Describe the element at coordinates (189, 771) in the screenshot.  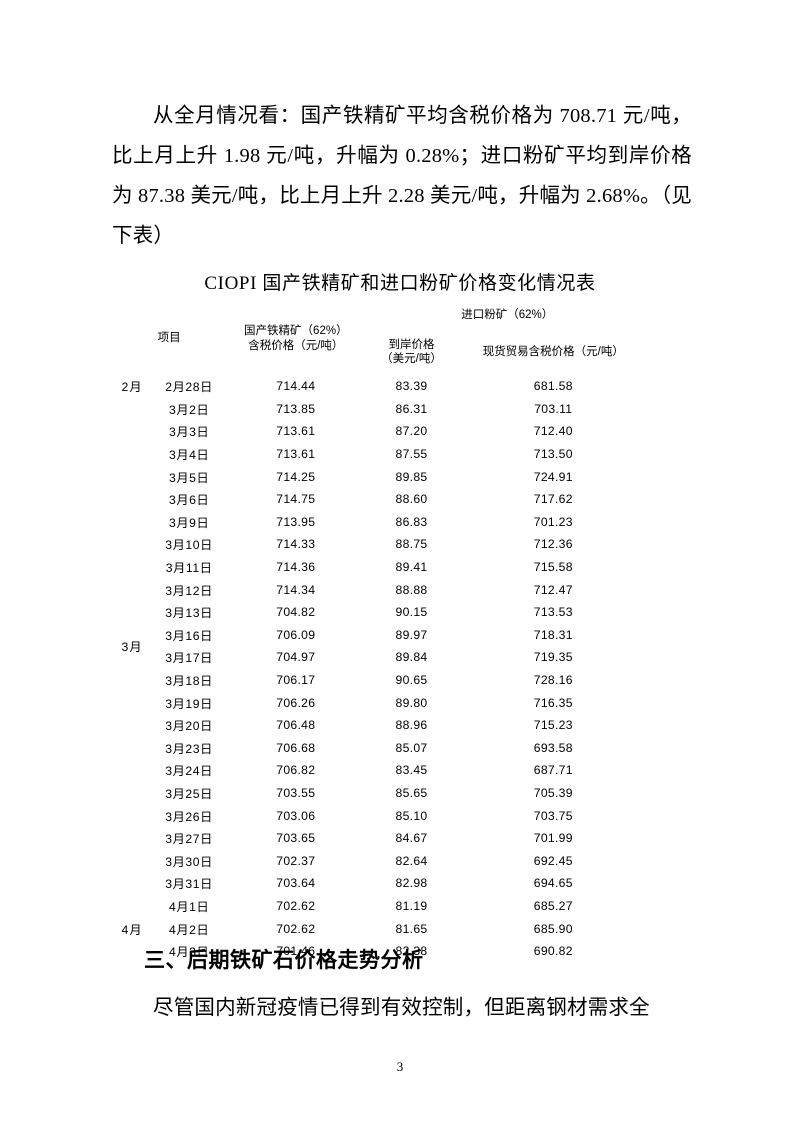
I see `cell-date: 3月24日` at that location.